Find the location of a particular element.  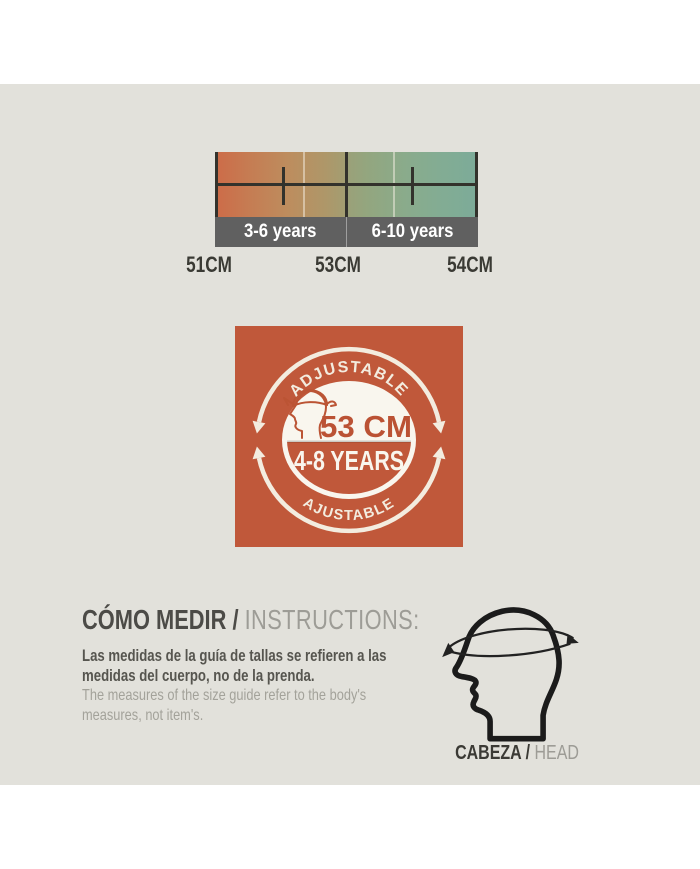

head-profile-figure is located at coordinates (510, 674).